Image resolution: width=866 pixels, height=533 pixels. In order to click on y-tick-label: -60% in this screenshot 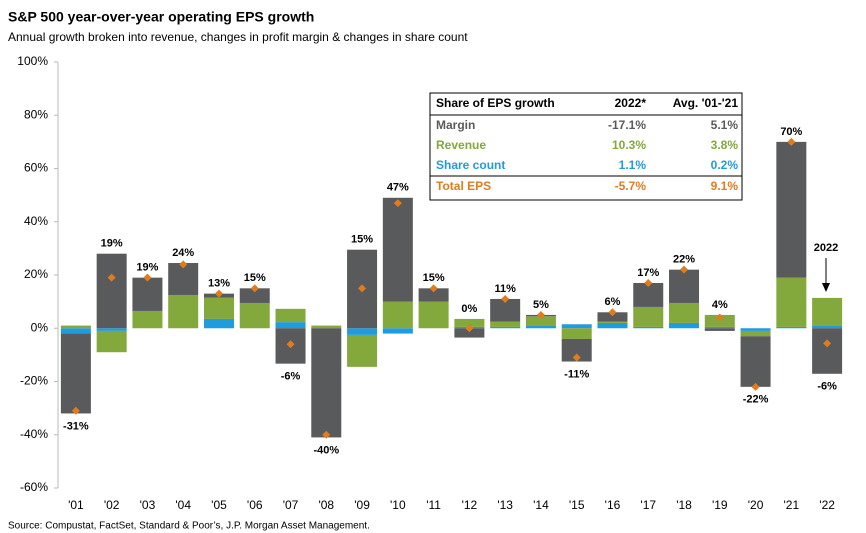, I will do `click(34, 487)`.